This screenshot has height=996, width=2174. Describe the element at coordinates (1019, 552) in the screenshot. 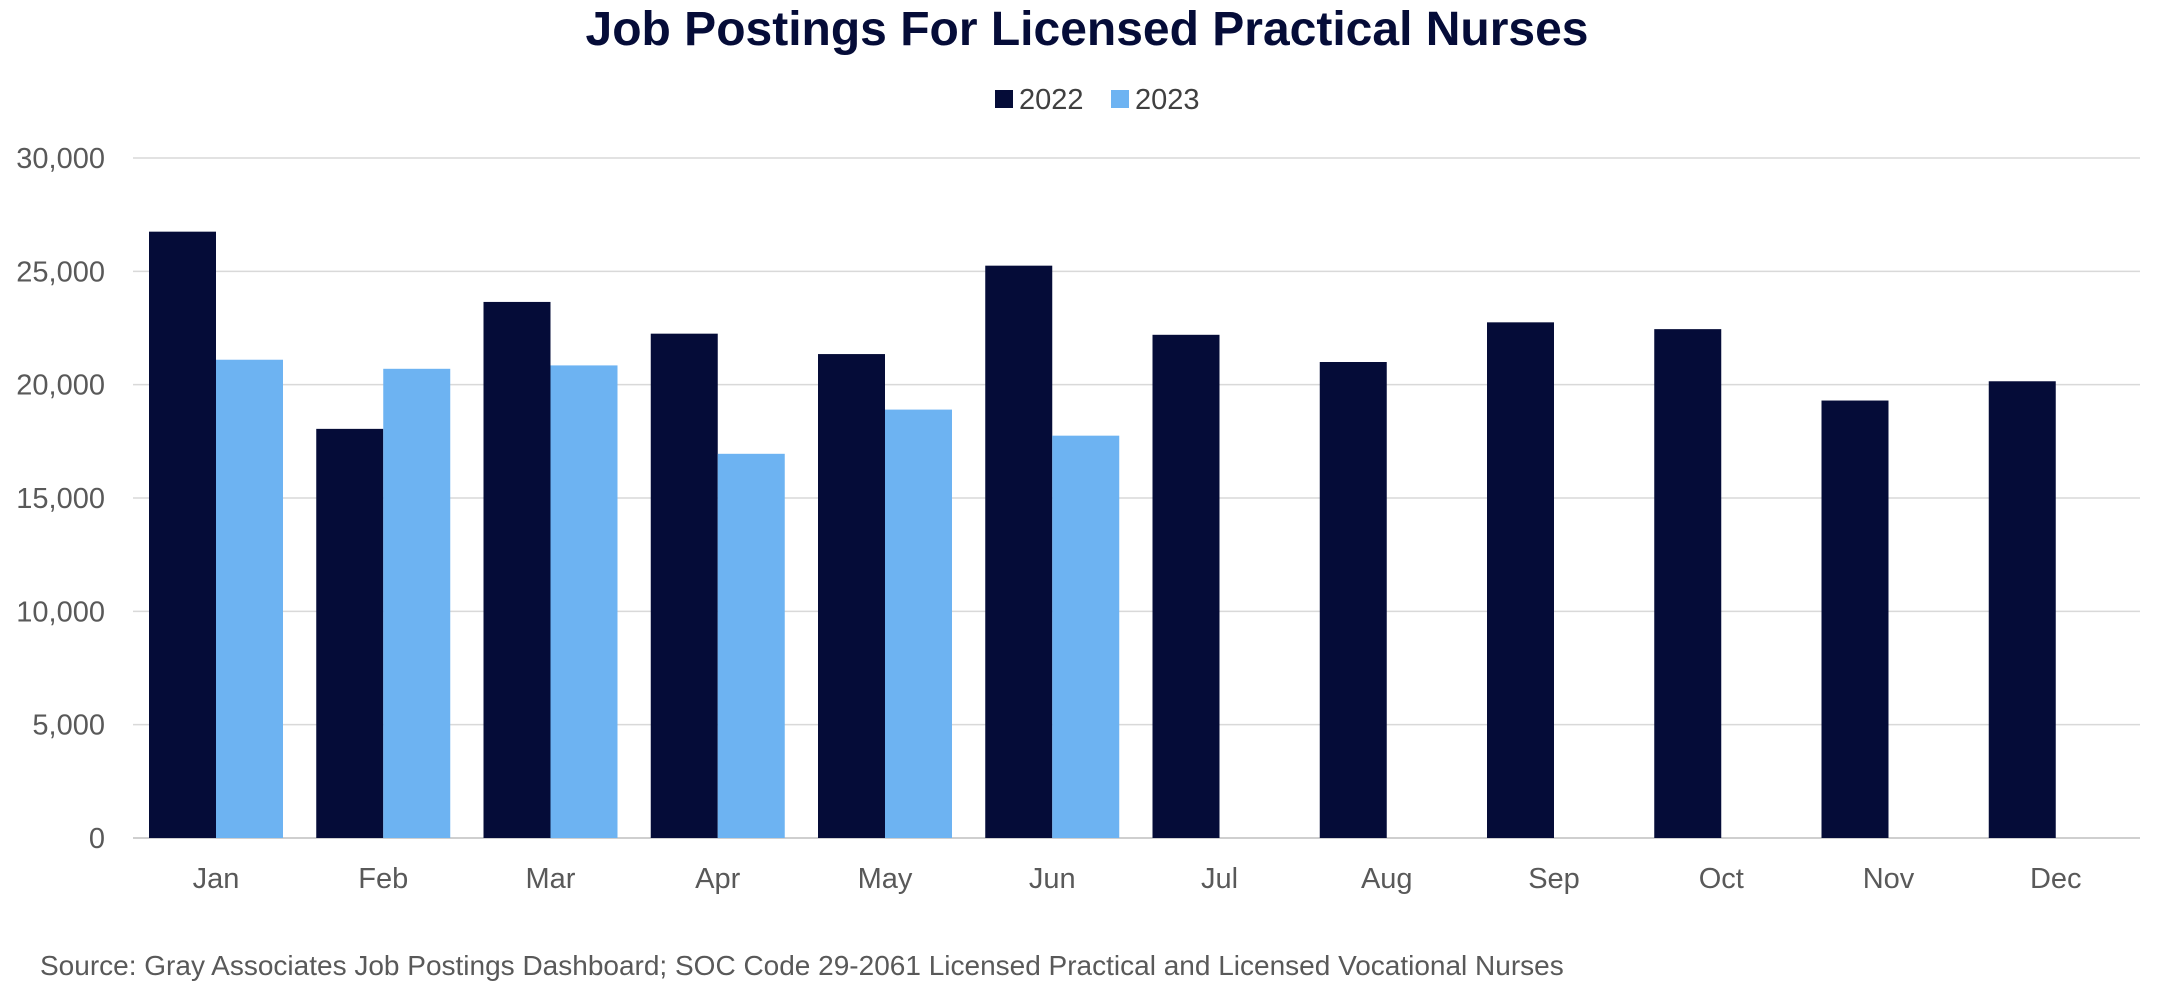

I see `bar-2022-jun` at that location.